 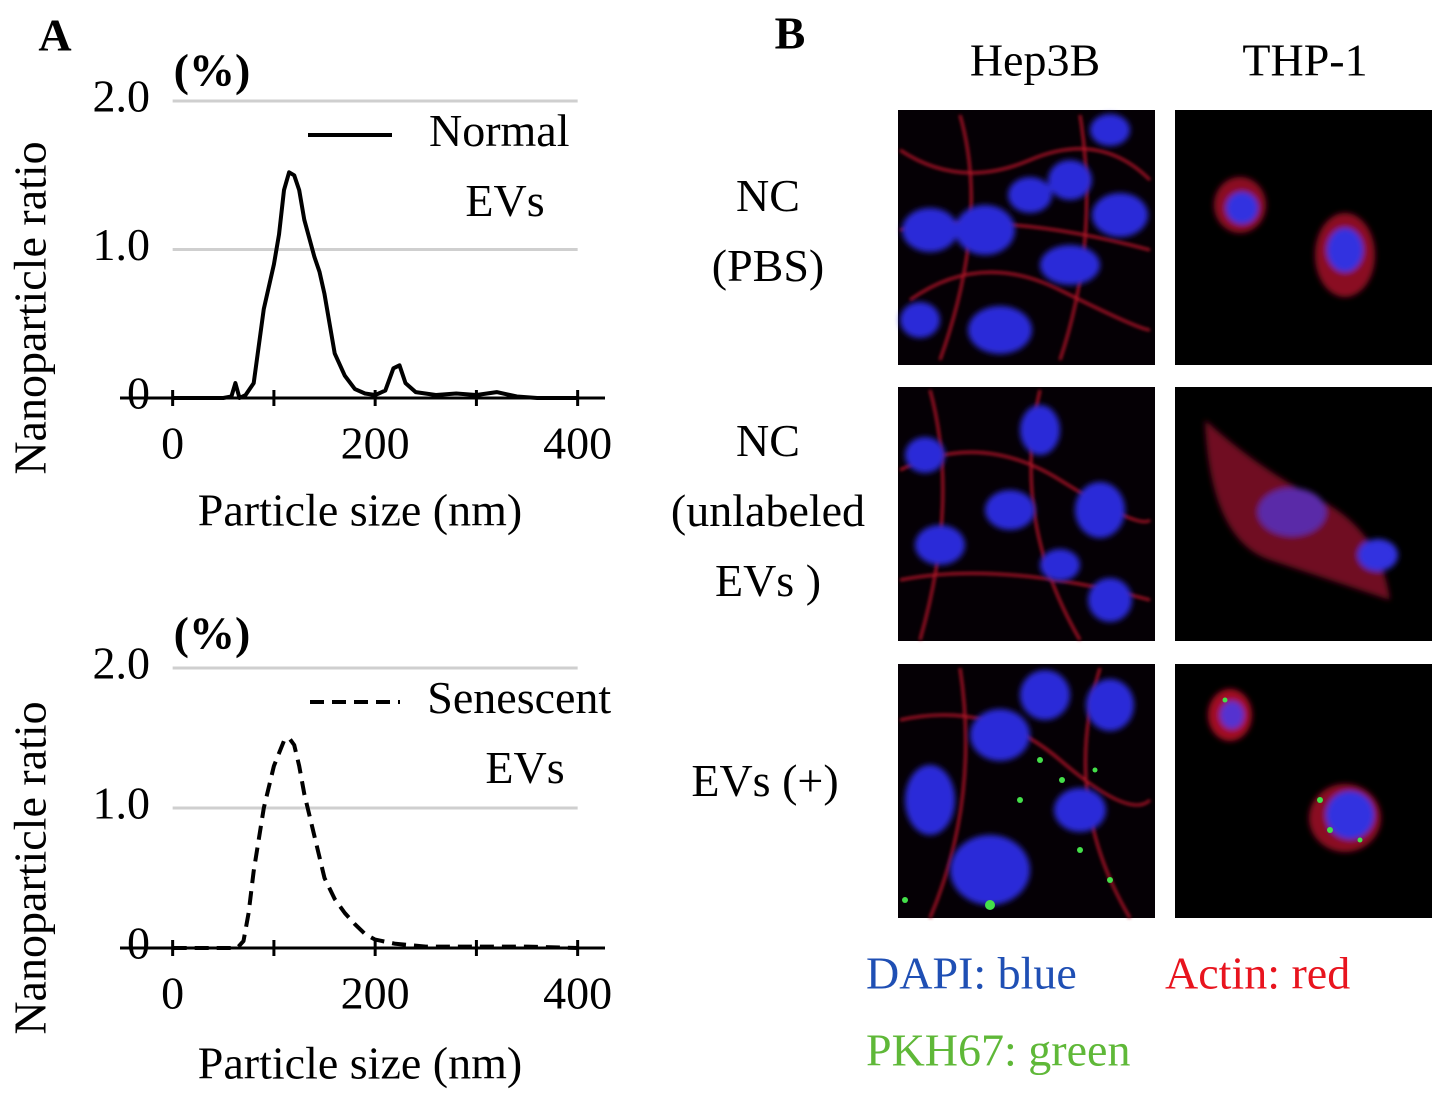 I want to click on row-label: NC (PBS), so click(x=768, y=230).